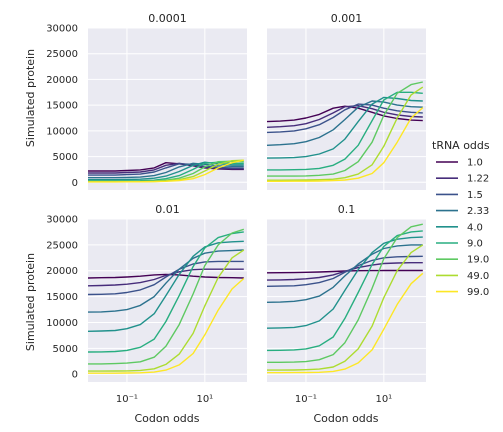  What do you see at coordinates (475, 244) in the screenshot?
I see `legend-label: 9.0` at bounding box center [475, 244].